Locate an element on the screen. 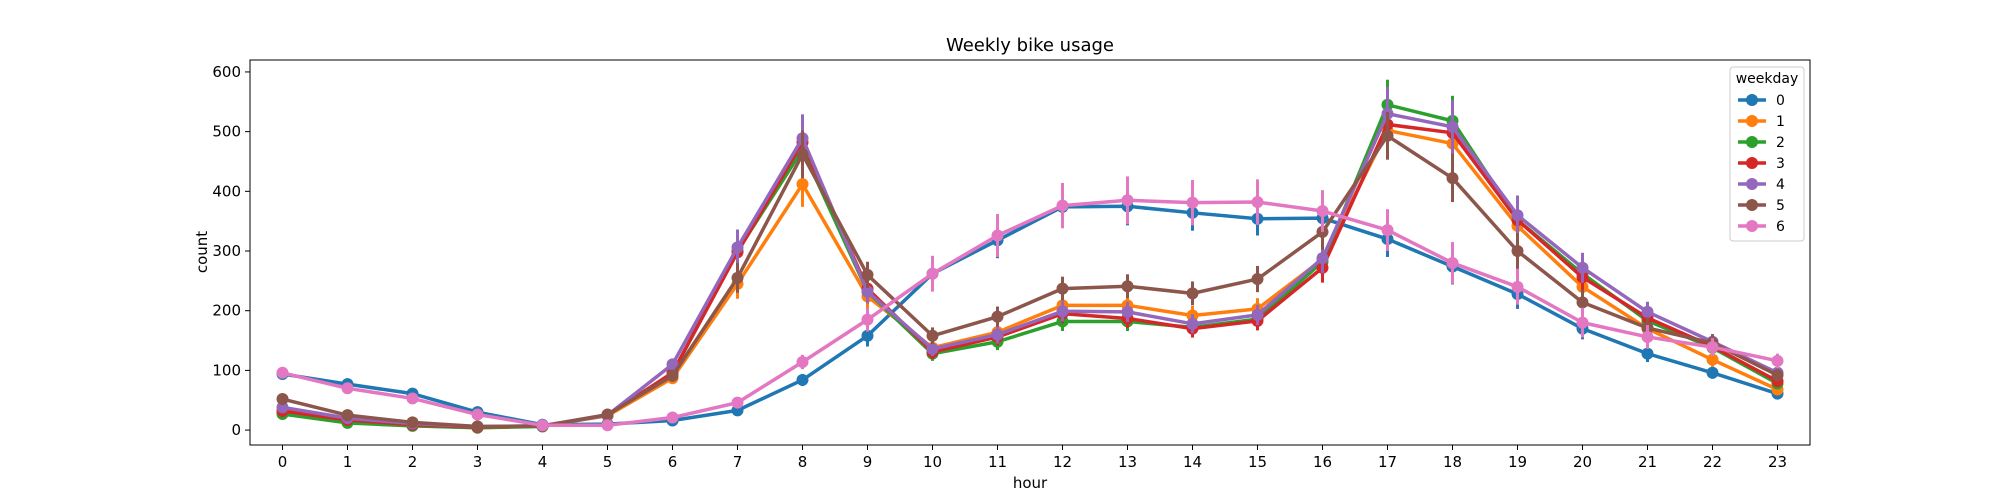 This screenshot has height=500, width=2000. x-tick-label: 22 is located at coordinates (1712, 462).